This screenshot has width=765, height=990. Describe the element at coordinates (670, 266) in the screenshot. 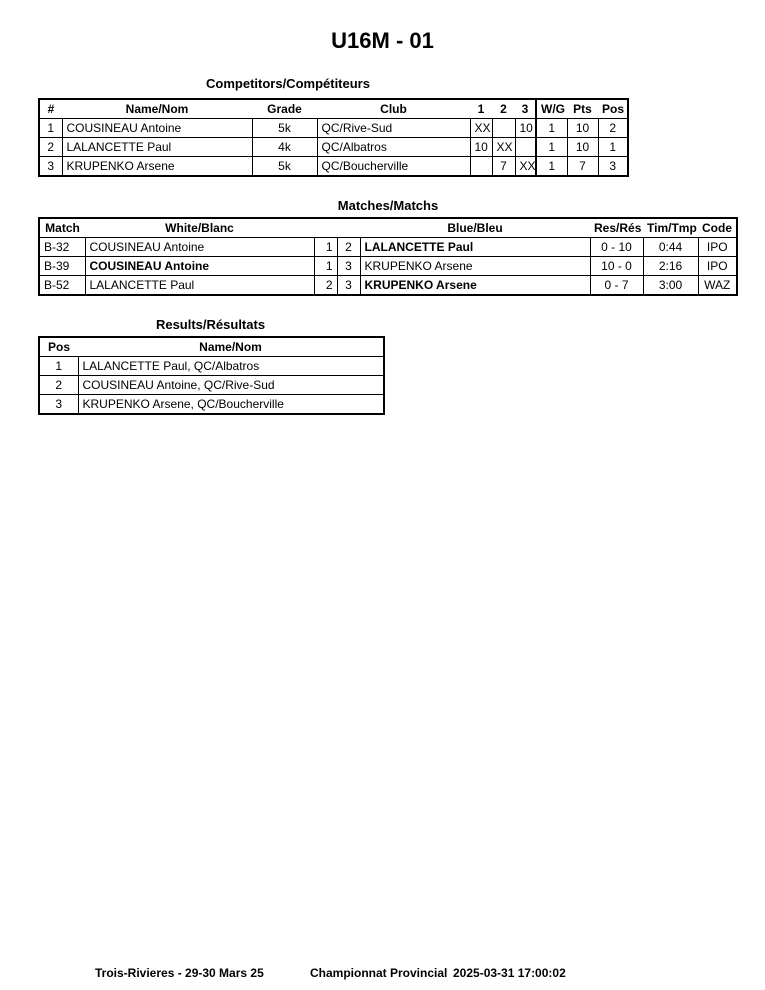

I see `time: 2:16` at that location.